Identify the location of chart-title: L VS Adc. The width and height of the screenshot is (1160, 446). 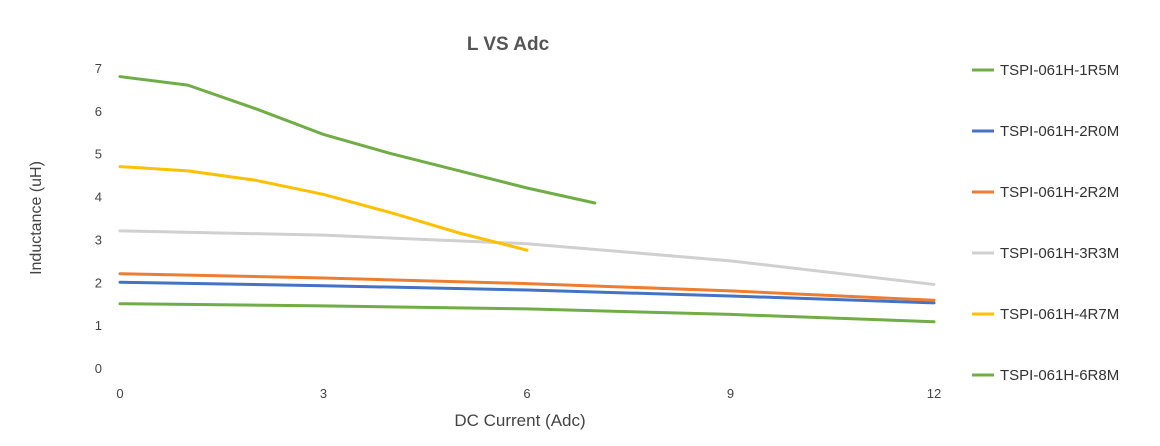
(508, 44).